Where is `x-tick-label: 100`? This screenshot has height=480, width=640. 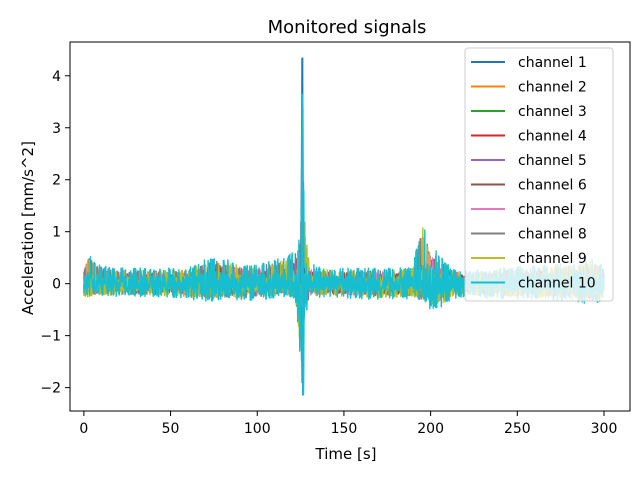 x-tick-label: 100 is located at coordinates (257, 429).